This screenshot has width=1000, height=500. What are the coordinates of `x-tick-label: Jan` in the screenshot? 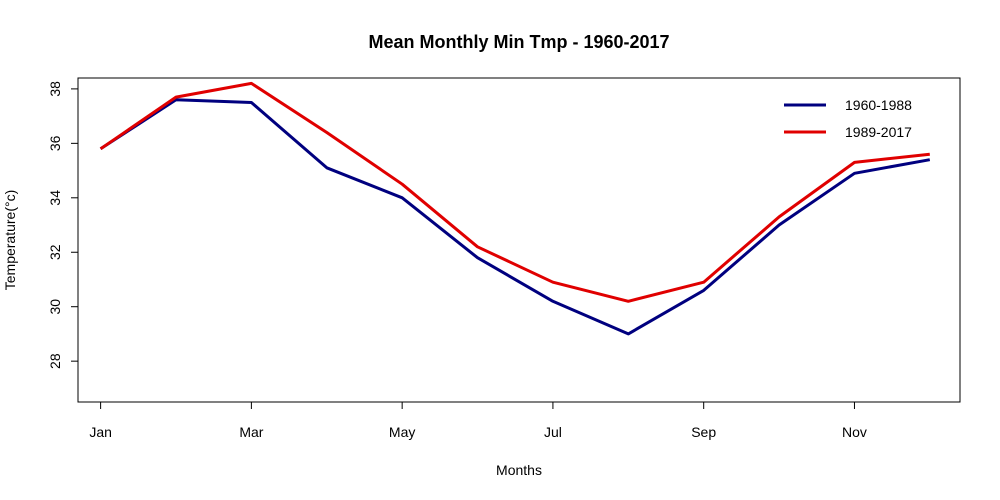 It's located at (100, 432).